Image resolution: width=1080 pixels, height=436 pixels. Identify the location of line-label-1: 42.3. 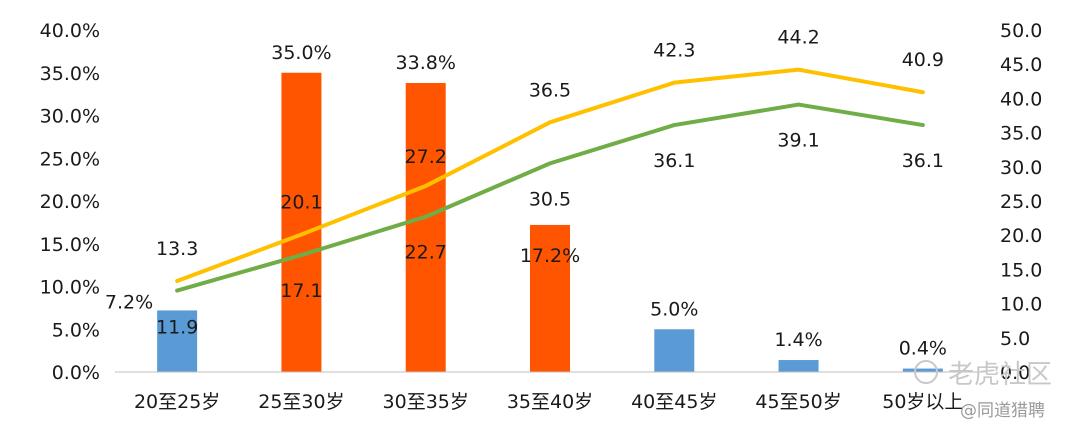
(674, 51).